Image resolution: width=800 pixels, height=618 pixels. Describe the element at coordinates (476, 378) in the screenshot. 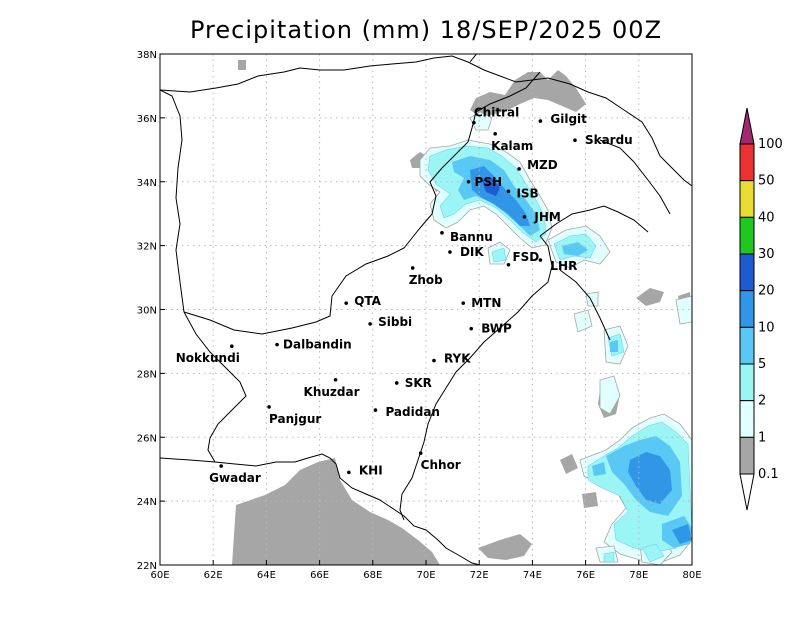

I see `pak-india-border` at that location.